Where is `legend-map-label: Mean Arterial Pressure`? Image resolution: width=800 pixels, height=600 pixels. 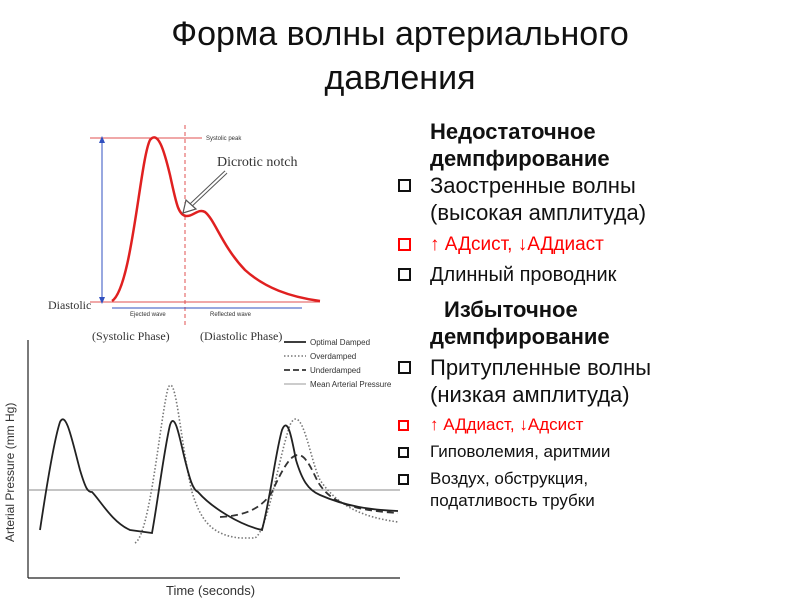 legend-map-label: Mean Arterial Pressure is located at coordinates (351, 384).